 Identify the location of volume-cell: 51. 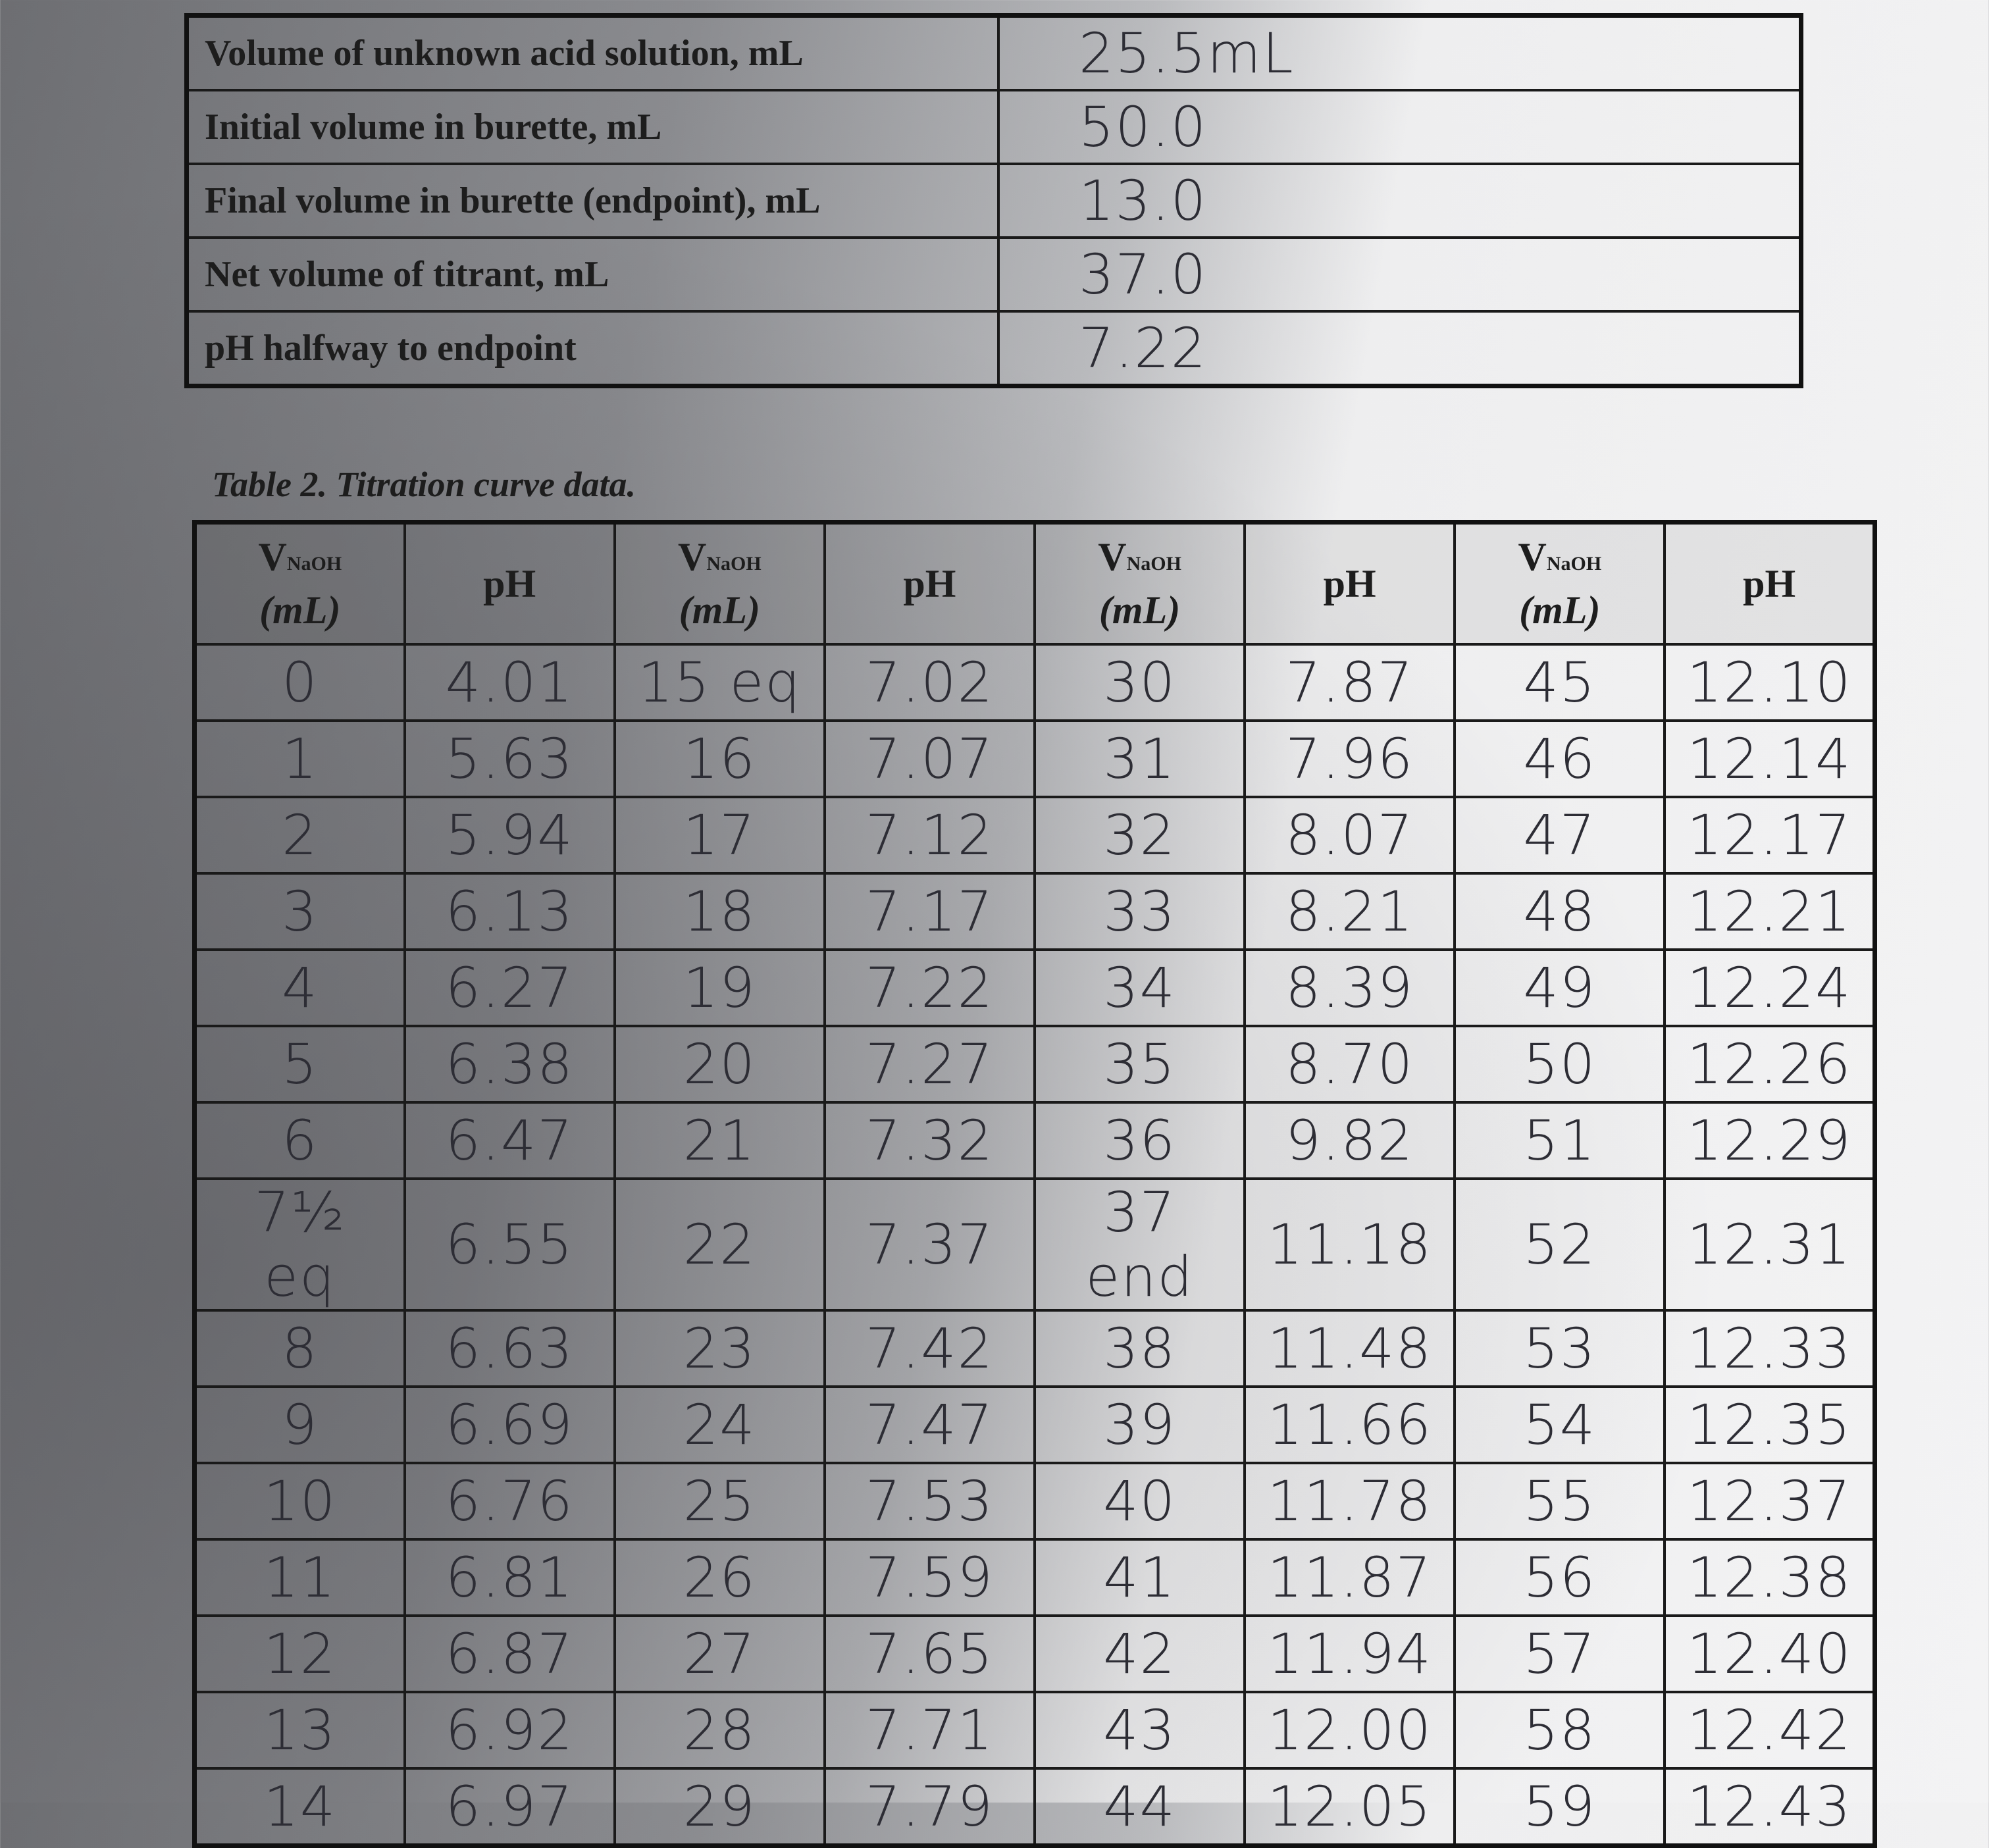
(1560, 1140).